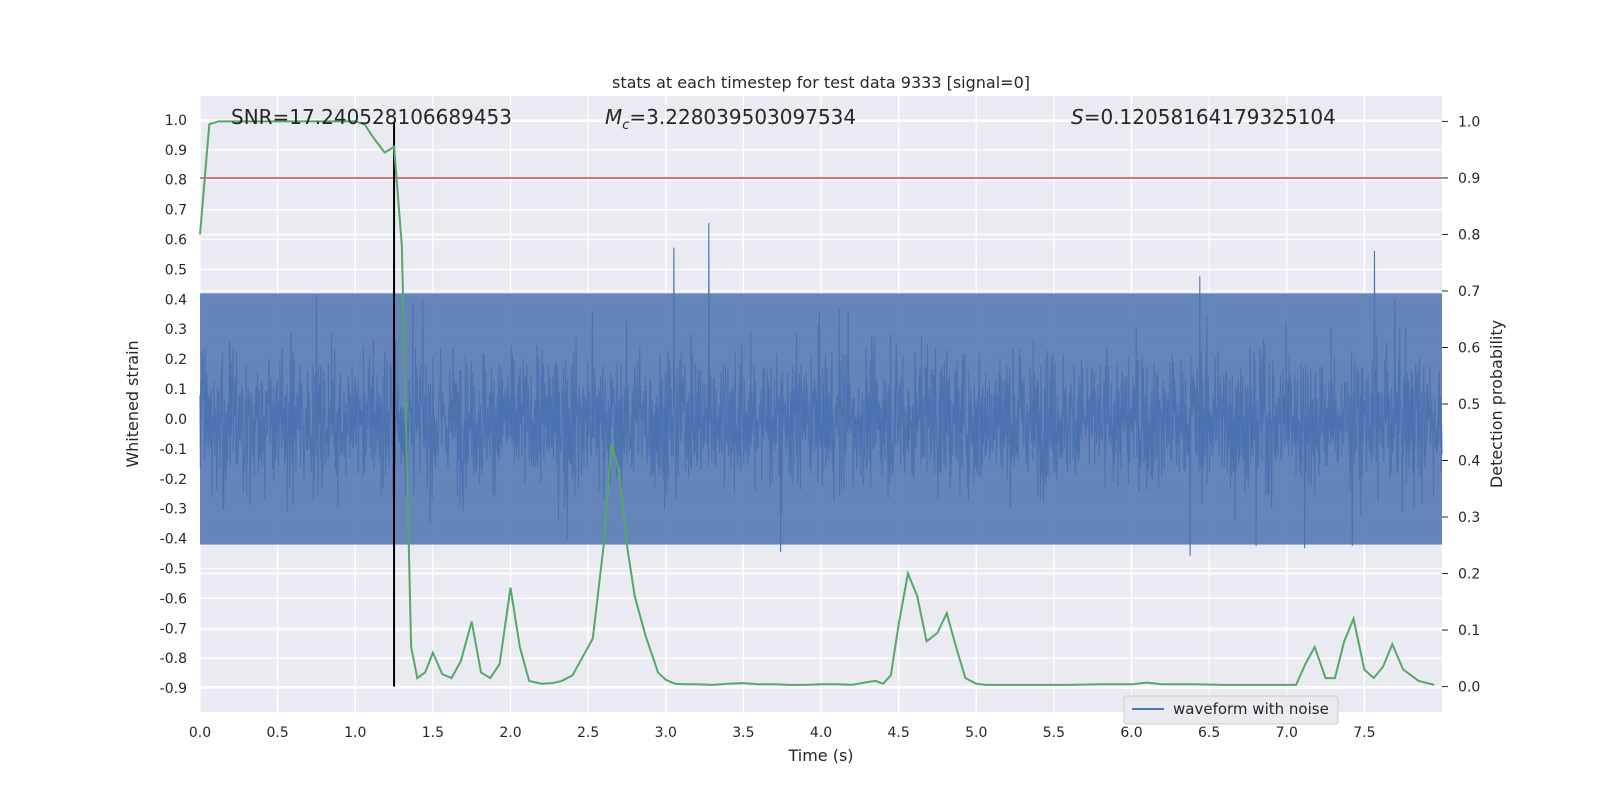 This screenshot has height=800, width=1600. Describe the element at coordinates (176, 121) in the screenshot. I see `y-tick-label: 1.0` at that location.